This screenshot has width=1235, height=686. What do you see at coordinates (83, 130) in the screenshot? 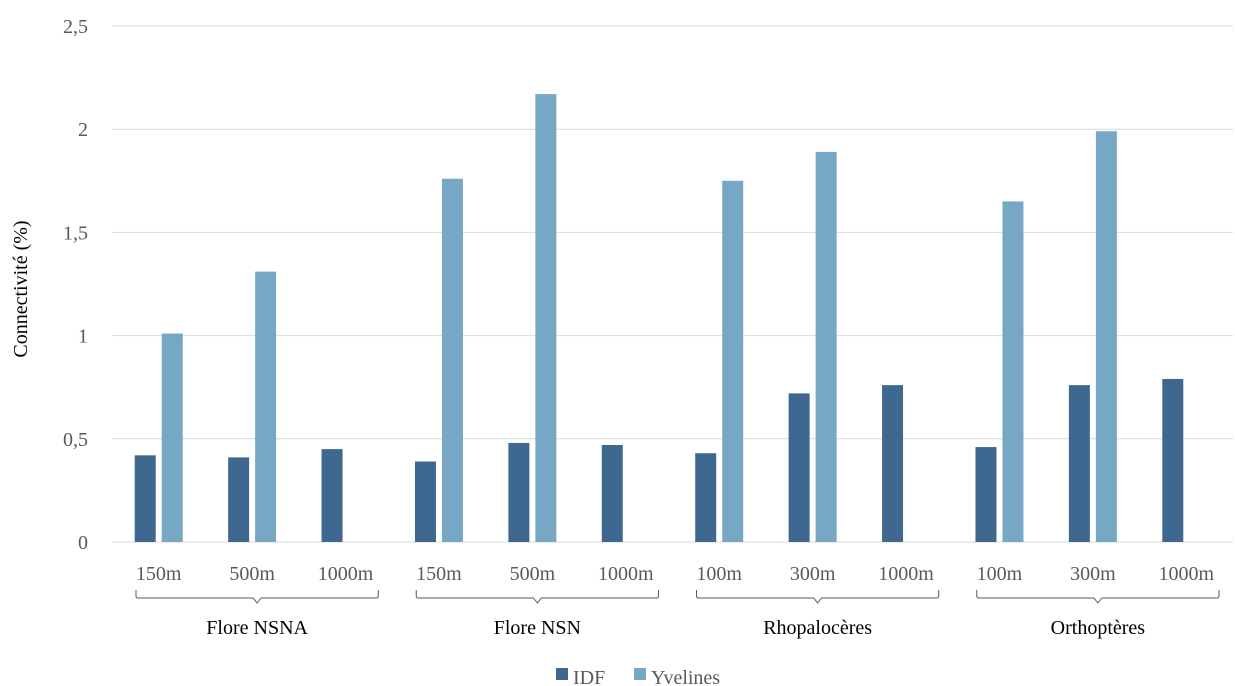
I see `y-tick-label: 2` at bounding box center [83, 130].